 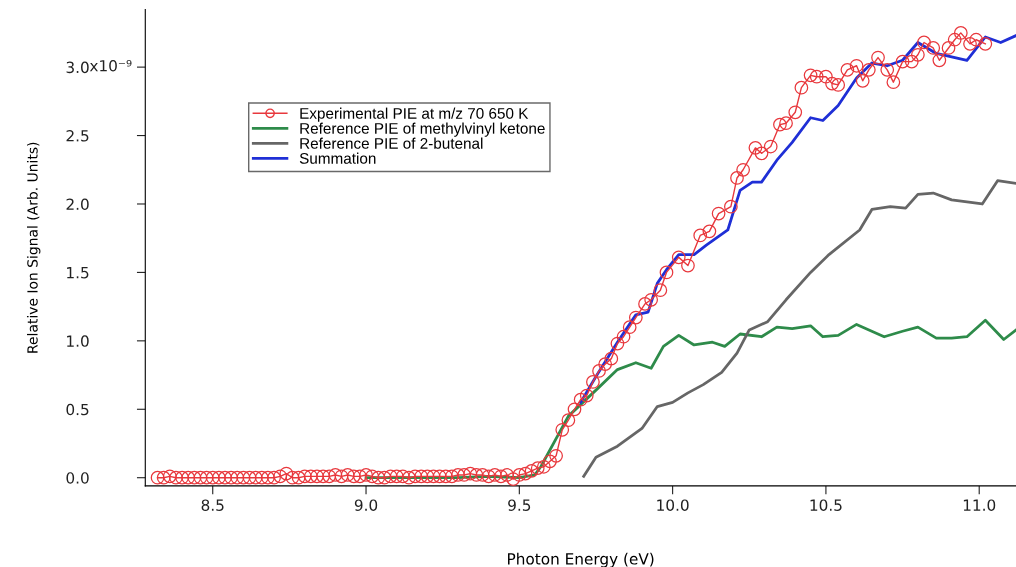 I want to click on legend-label: Reference PIE of methylvinyl ketone, so click(x=422, y=129).